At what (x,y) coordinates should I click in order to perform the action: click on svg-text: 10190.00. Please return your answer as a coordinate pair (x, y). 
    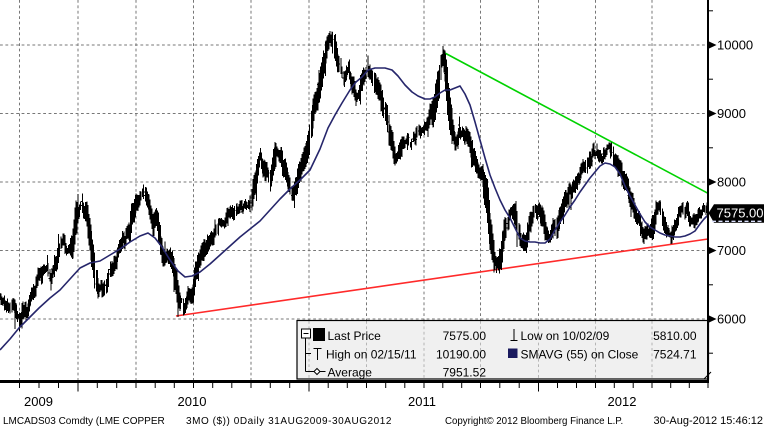
    Looking at the image, I should click on (461, 355).